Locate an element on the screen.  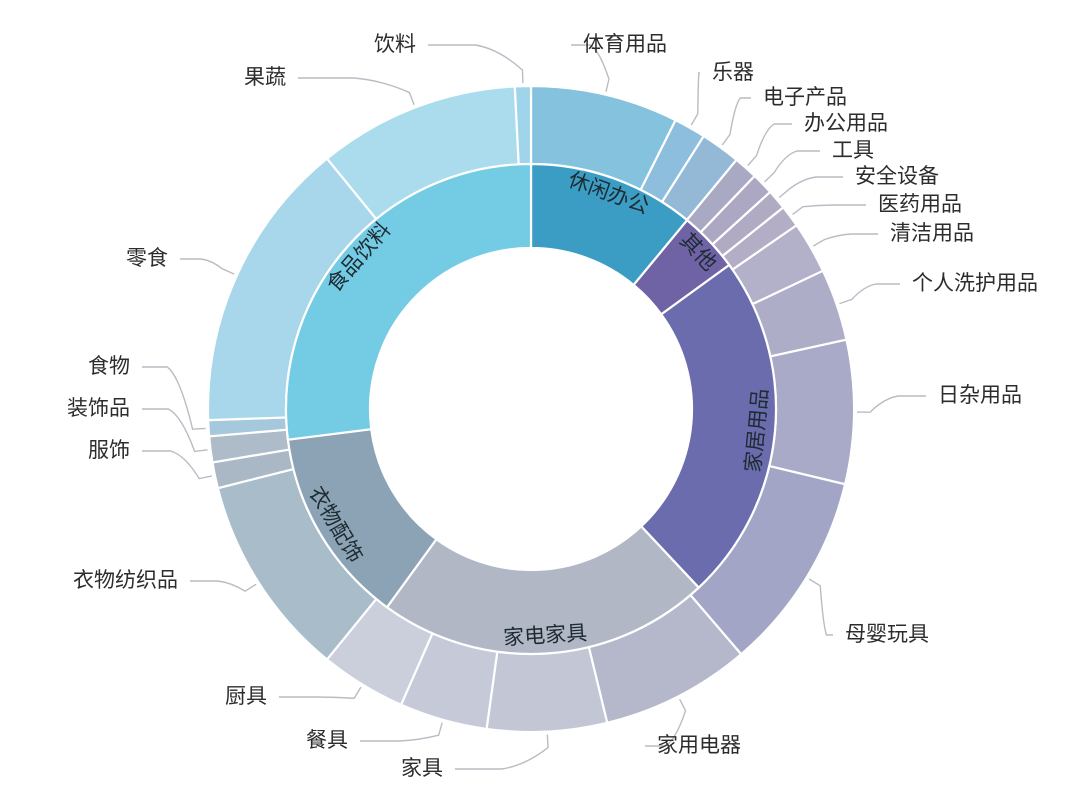
outer-ring-label-20: 果蔬 is located at coordinates (265, 77).